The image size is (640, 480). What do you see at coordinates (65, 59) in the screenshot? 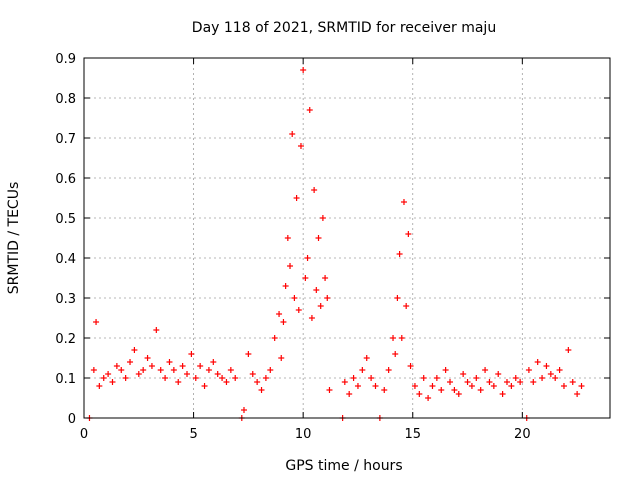
I see `y-tick-label: 0.9` at bounding box center [65, 59].